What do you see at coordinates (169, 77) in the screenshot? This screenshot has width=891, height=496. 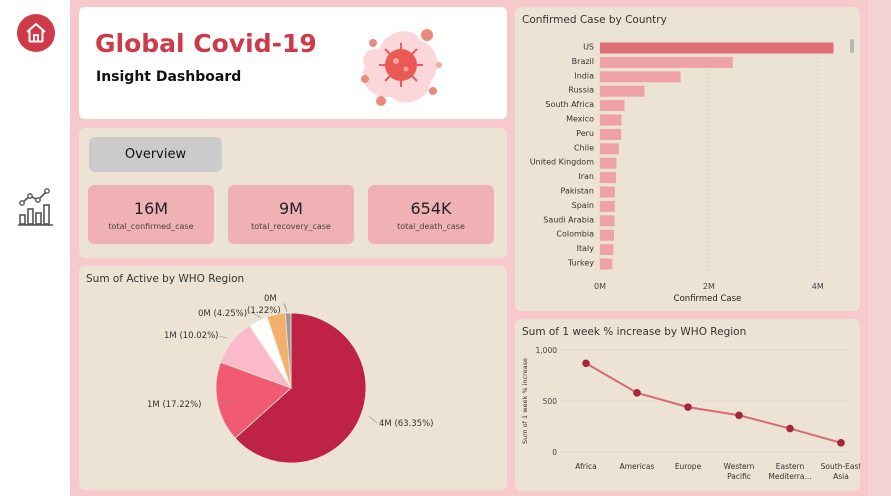 I see `dashboard-subtitle: Insight Dashboard` at bounding box center [169, 77].